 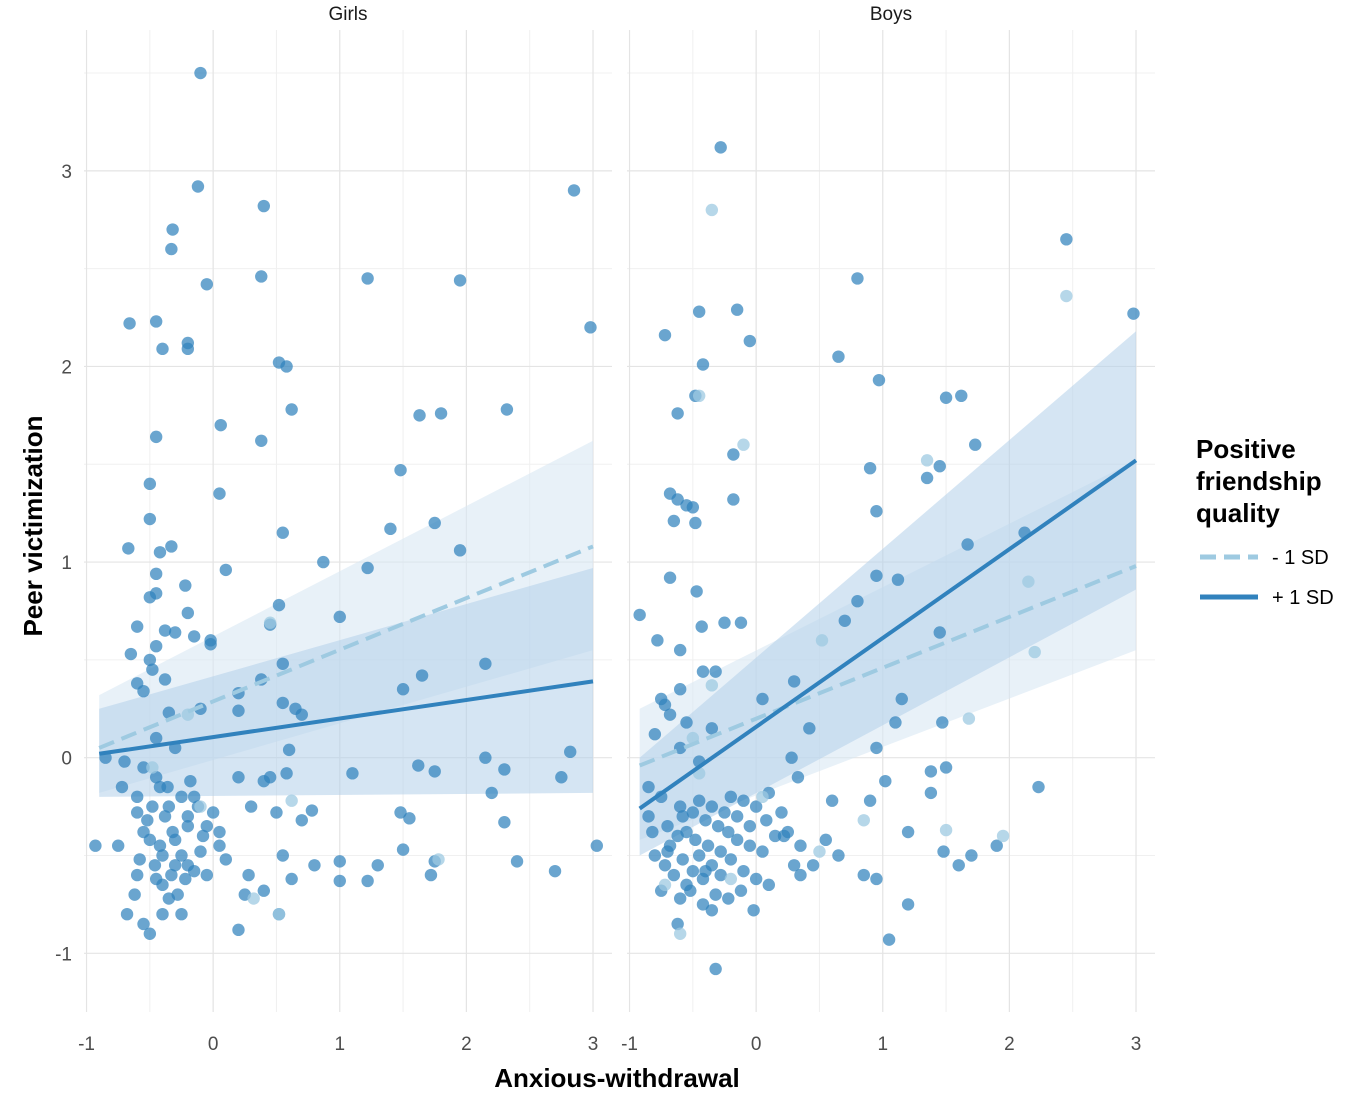 What do you see at coordinates (1136, 1044) in the screenshot?
I see `boys-x-tick-label: 3` at bounding box center [1136, 1044].